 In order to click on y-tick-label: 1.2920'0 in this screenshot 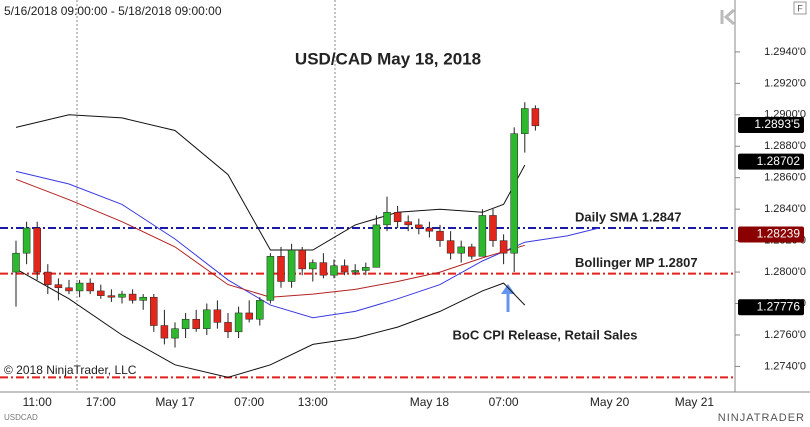, I will do `click(785, 83)`.